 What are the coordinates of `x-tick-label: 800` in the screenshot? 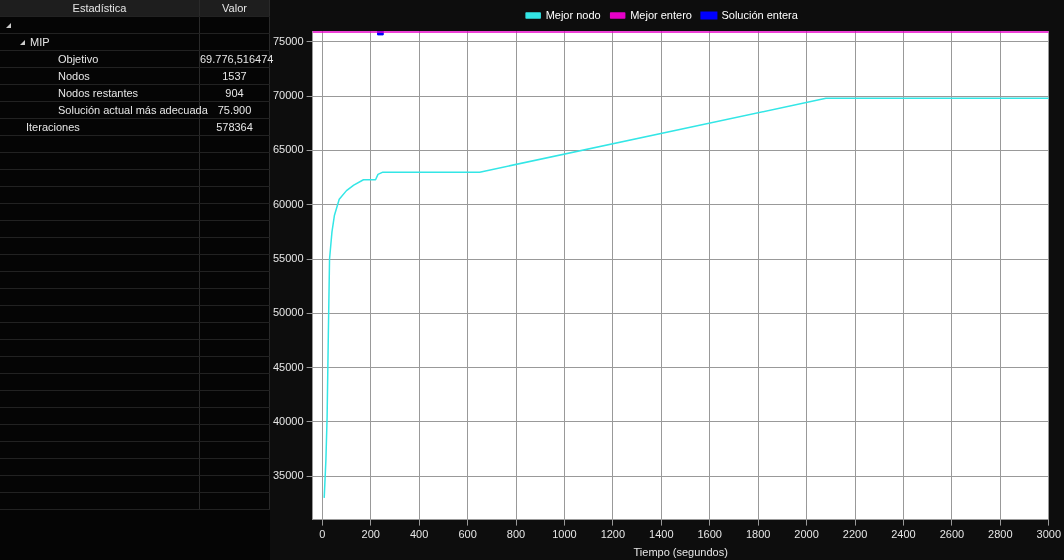 It's located at (516, 534).